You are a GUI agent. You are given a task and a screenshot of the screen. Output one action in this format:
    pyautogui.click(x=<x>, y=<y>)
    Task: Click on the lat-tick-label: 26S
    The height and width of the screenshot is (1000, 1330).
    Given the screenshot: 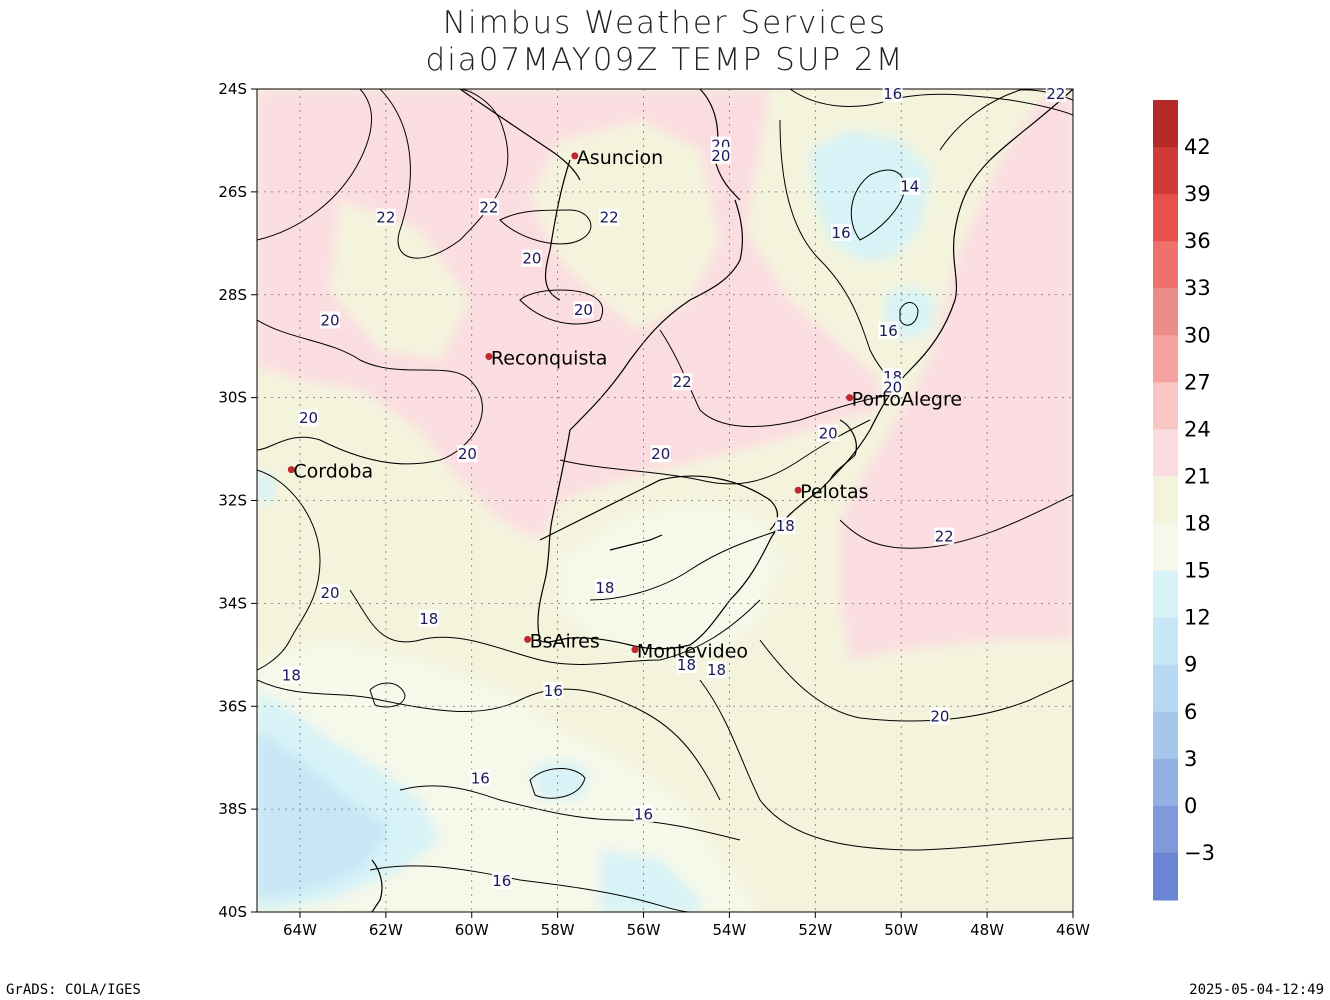 What is the action you would take?
    pyautogui.click(x=232, y=192)
    